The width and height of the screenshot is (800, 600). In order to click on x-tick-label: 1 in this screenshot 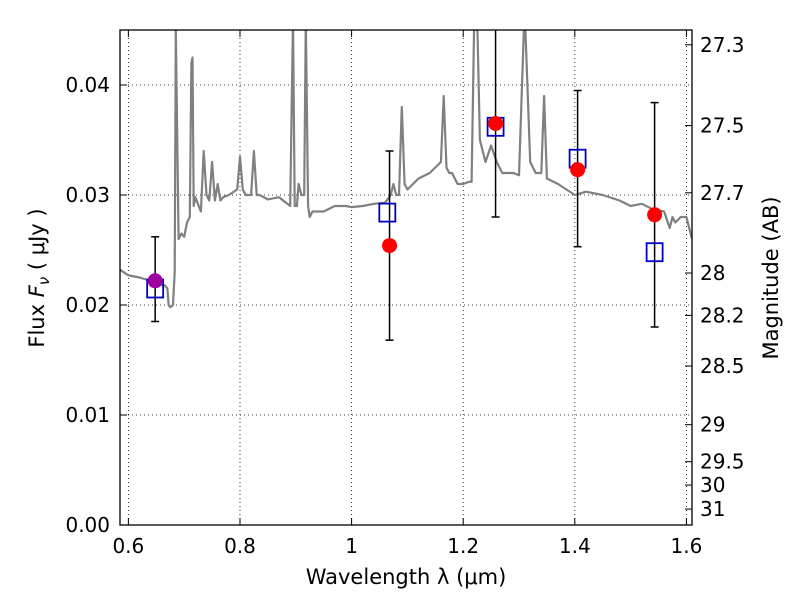, I will do `click(351, 546)`.